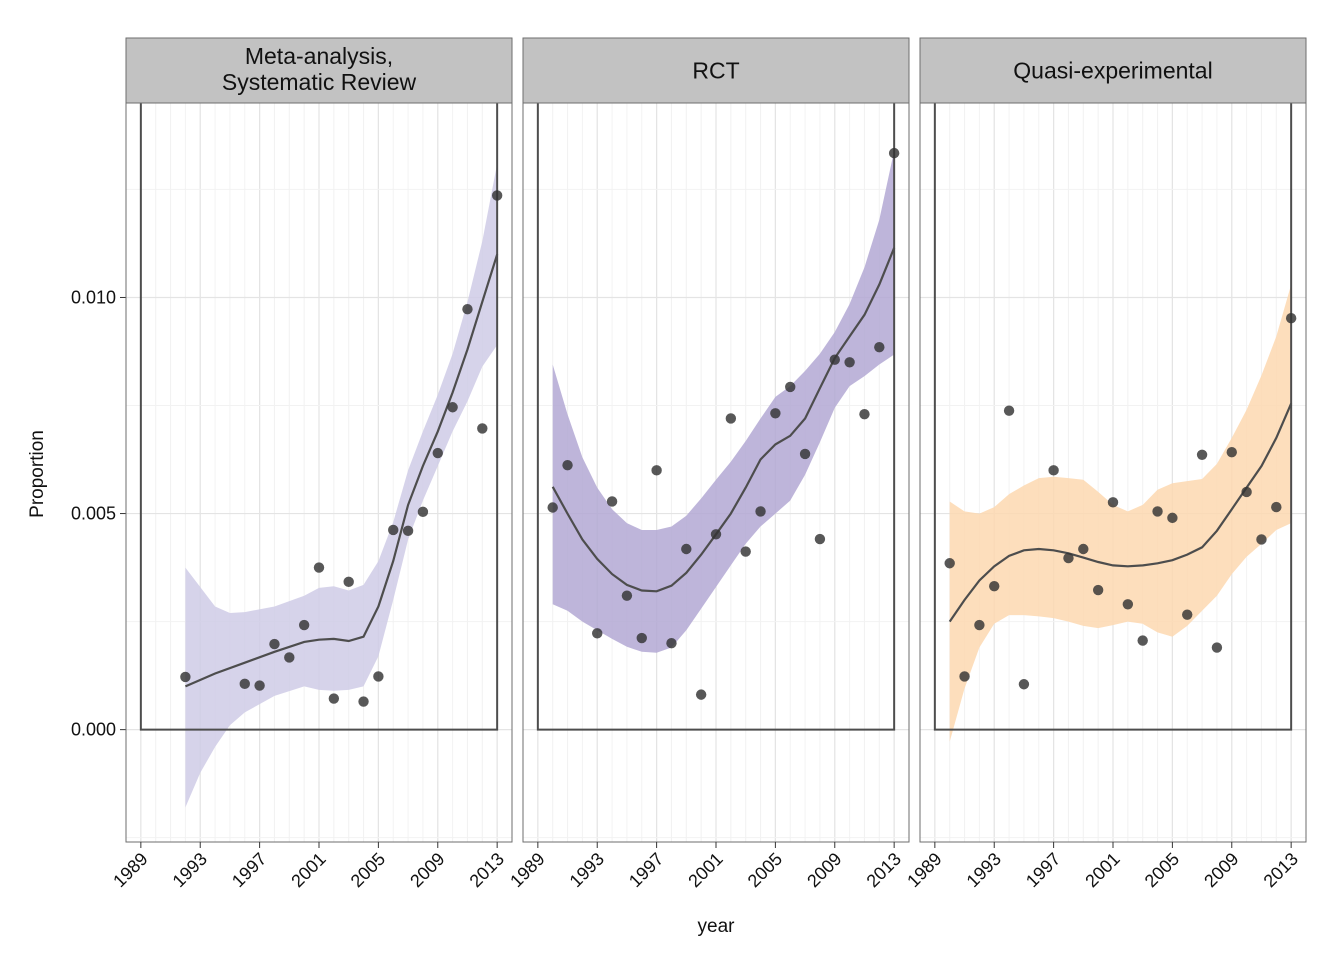  I want to click on y-tick-label: 0.005, so click(93, 514).